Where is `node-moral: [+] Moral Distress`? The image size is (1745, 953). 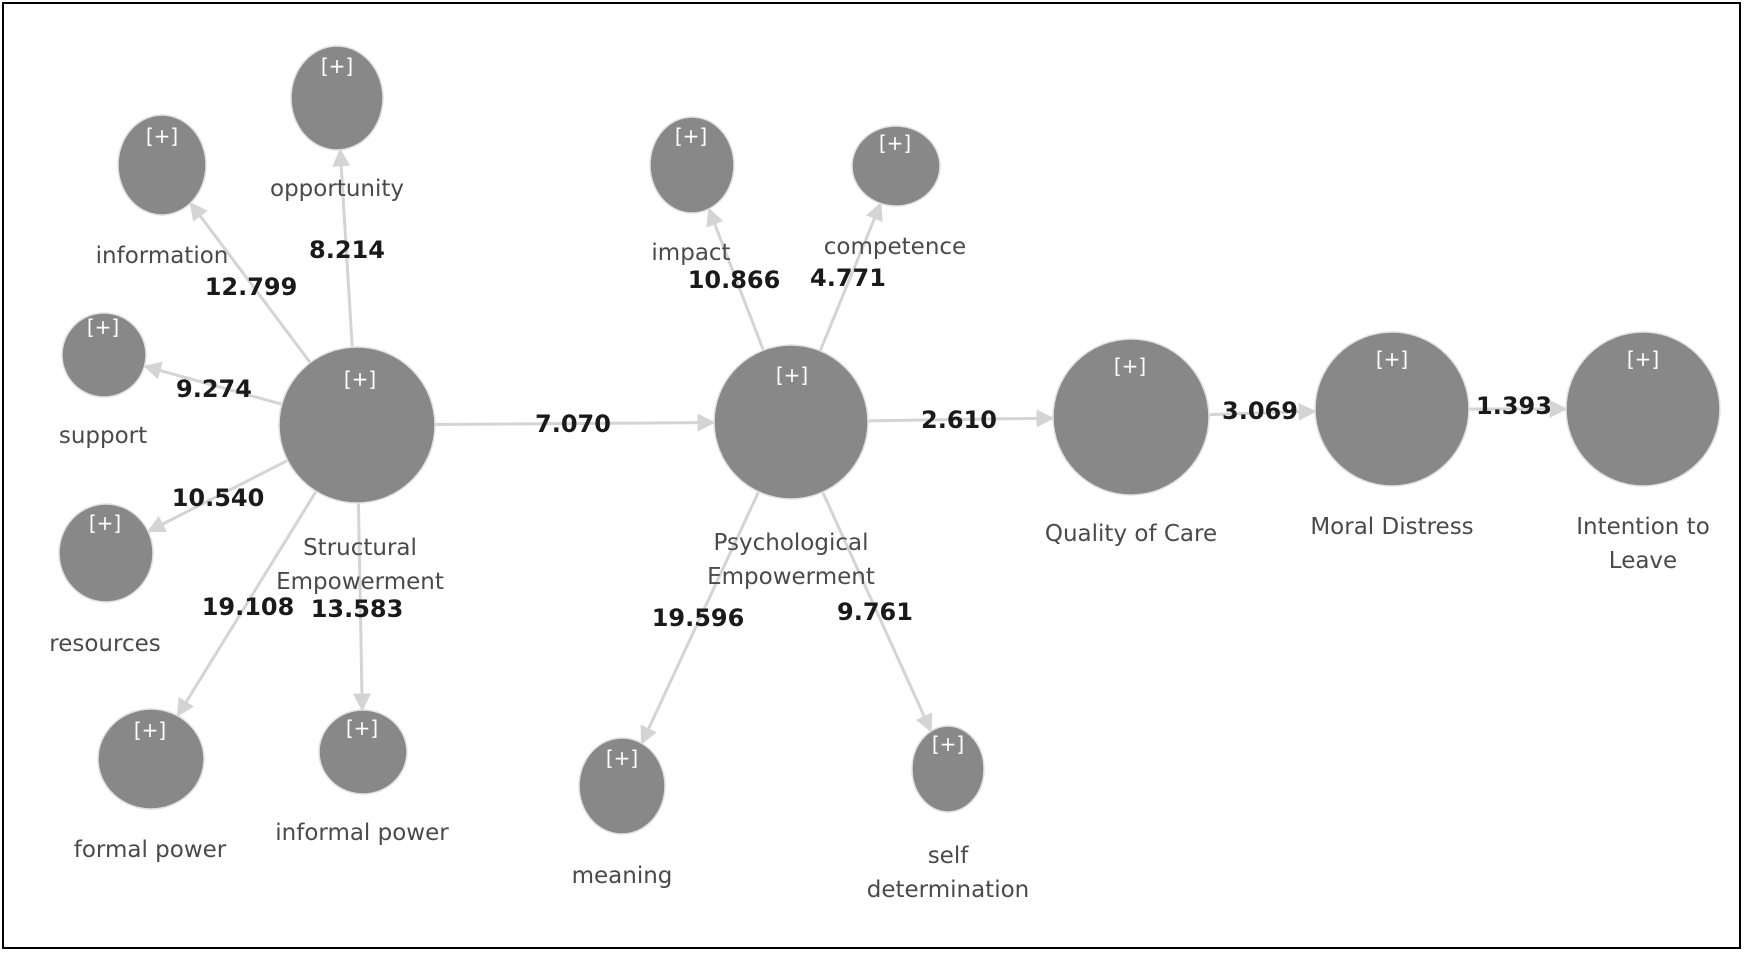 node-moral: [+] Moral Distress is located at coordinates (1392, 435).